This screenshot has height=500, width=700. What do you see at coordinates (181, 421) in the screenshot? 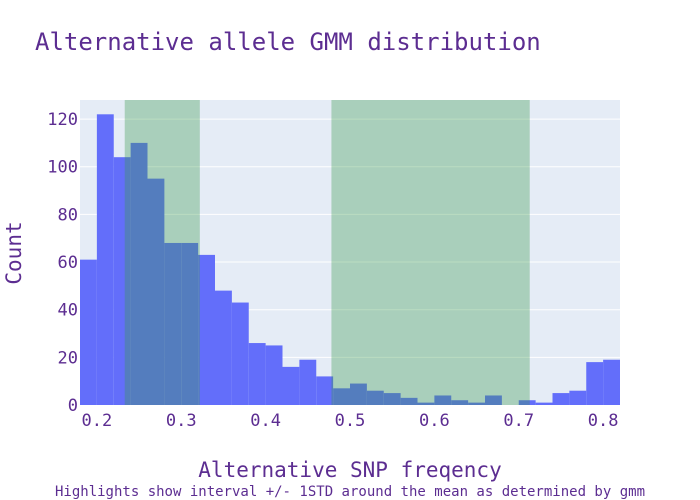
I see `x-tick-label: 0.3` at bounding box center [181, 421].